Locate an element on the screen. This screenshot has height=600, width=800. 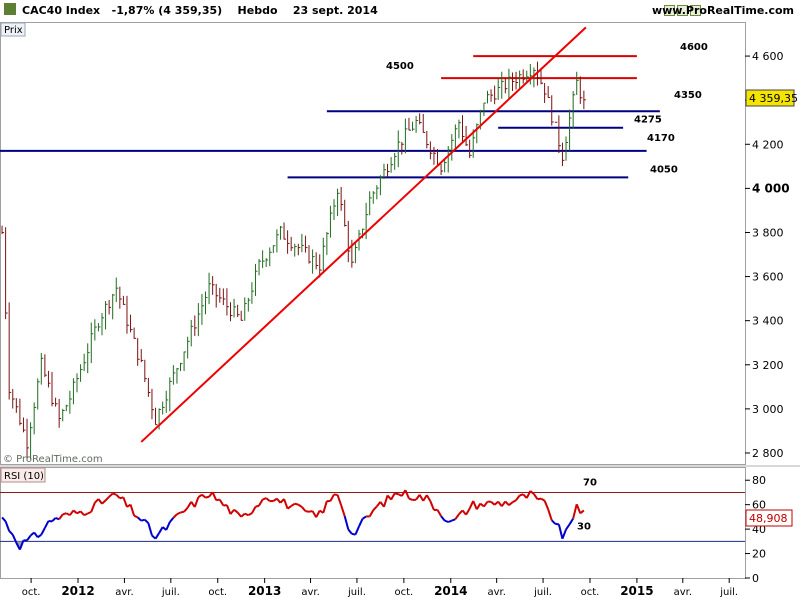
level-label: 4500 is located at coordinates (400, 66).